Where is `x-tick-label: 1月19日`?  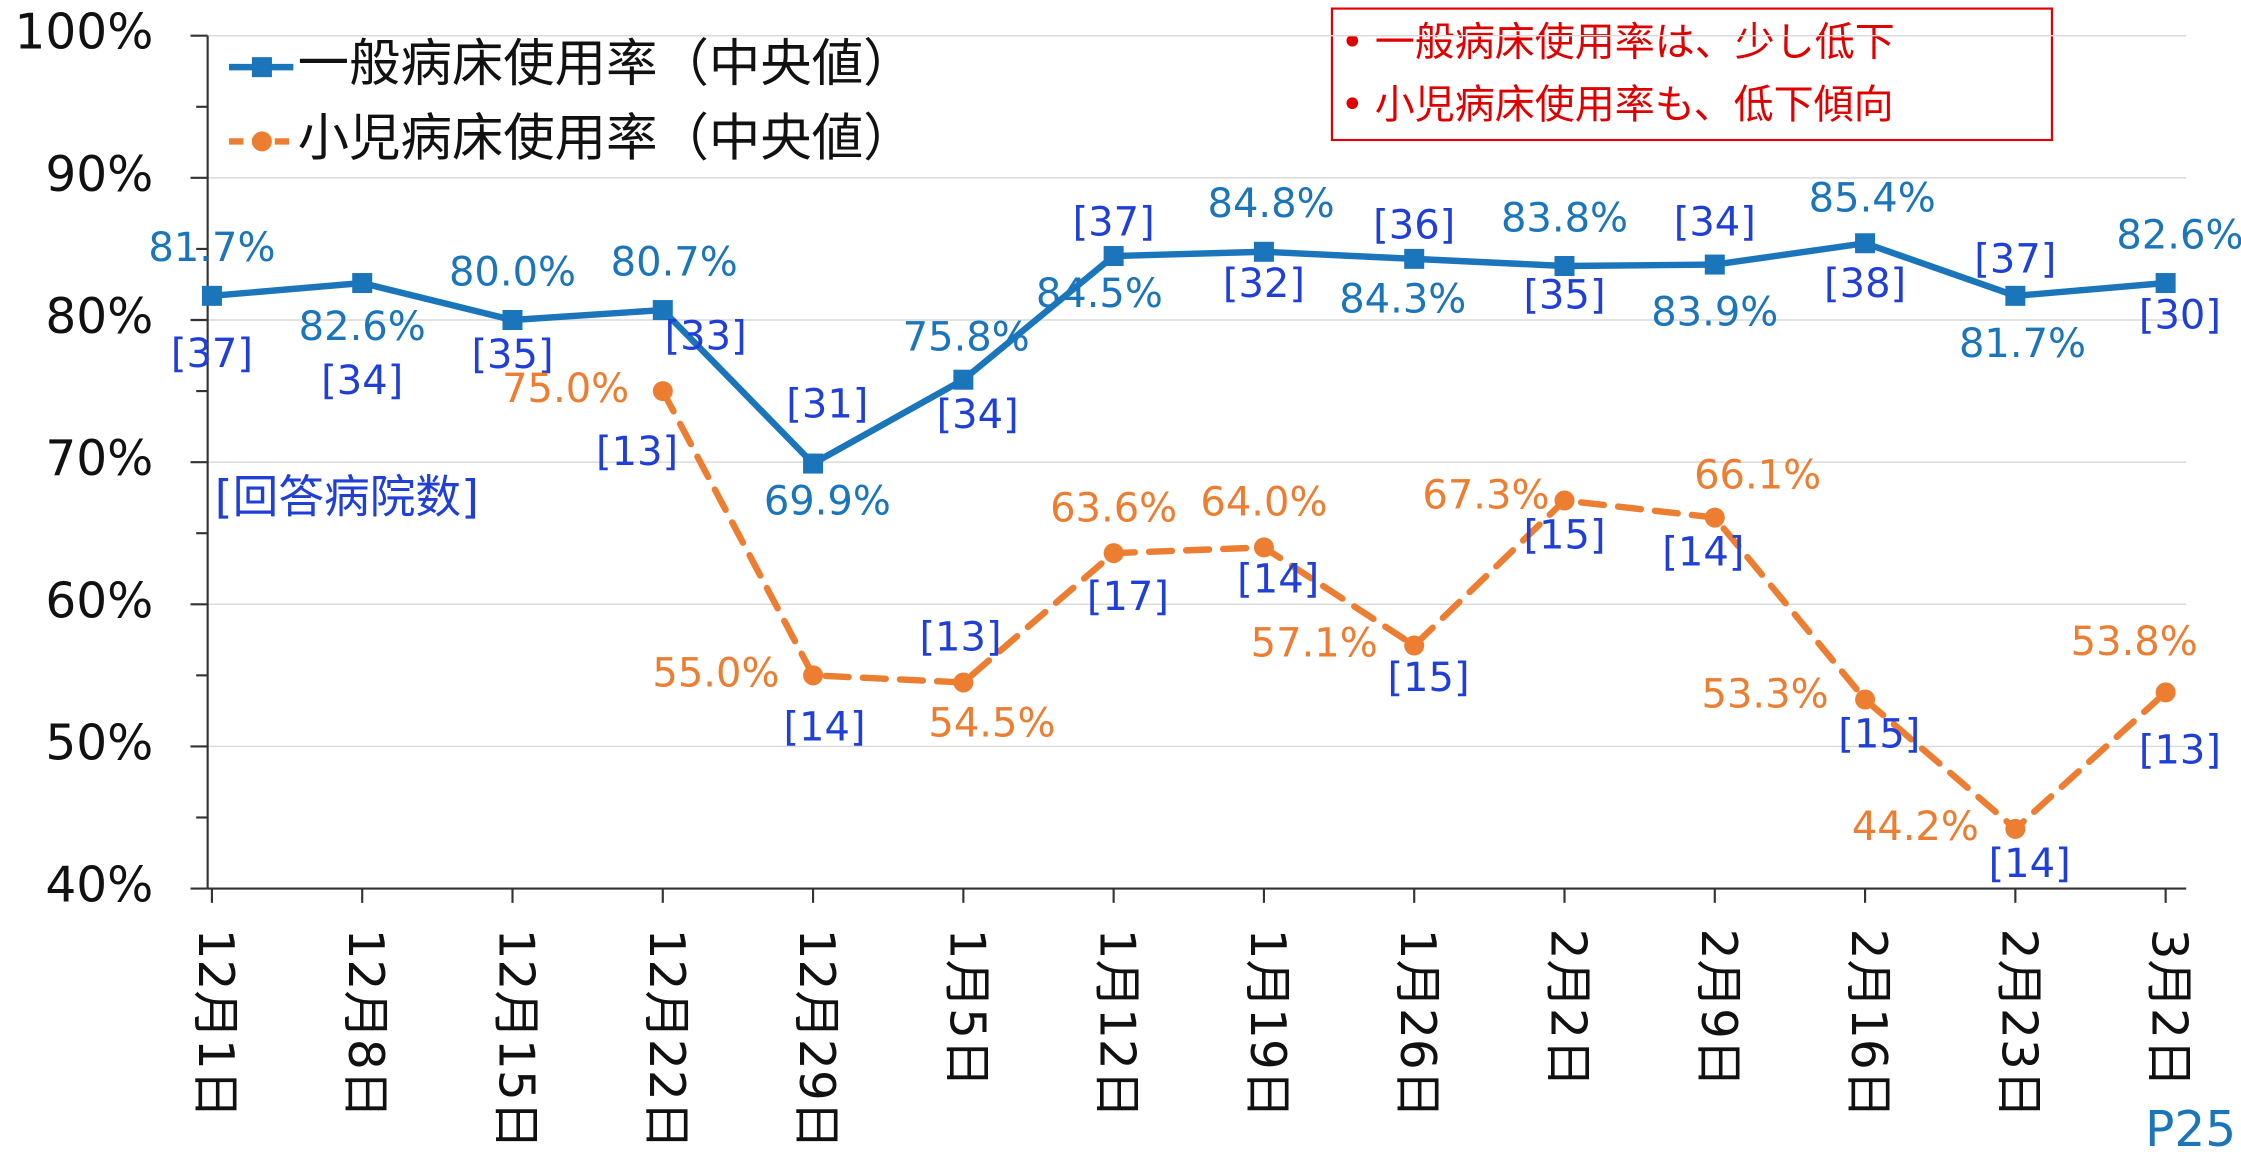 x-tick-label: 1月19日 is located at coordinates (1267, 1024).